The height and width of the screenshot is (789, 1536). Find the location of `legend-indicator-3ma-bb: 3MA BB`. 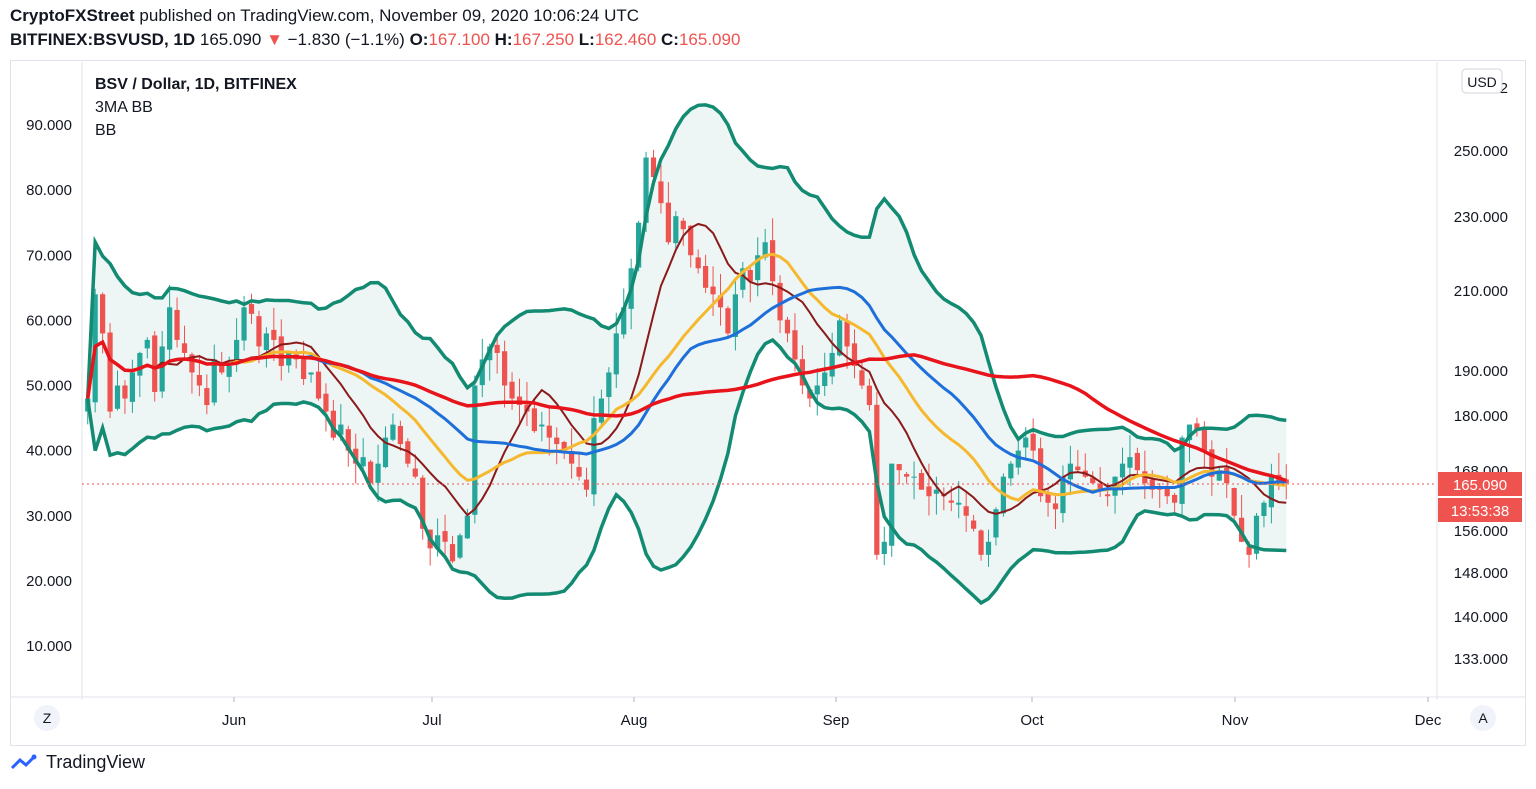

legend-indicator-3ma-bb: 3MA BB is located at coordinates (124, 107).